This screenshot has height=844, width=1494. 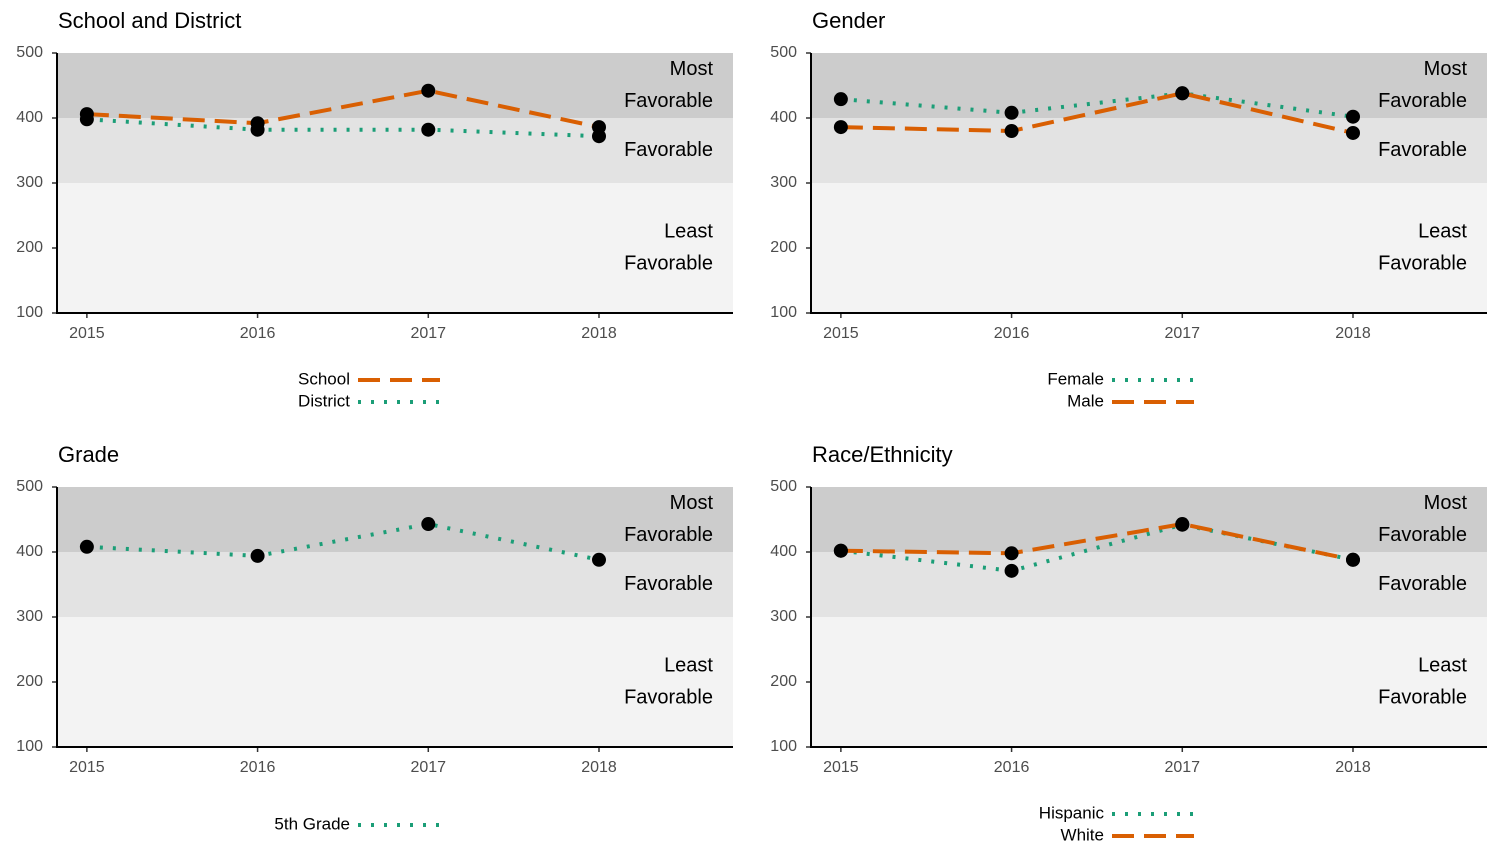 I want to click on legend-label: White, so click(x=1082, y=834).